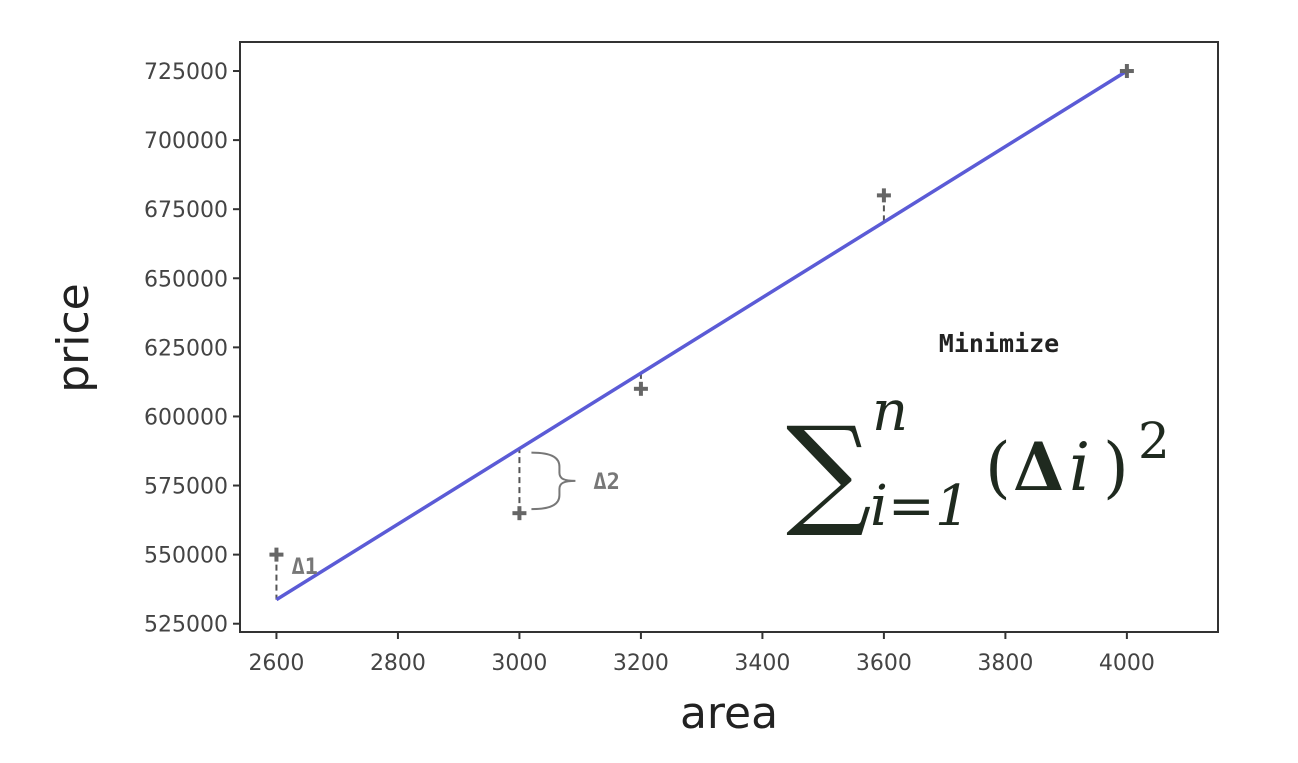 The width and height of the screenshot is (1298, 763). What do you see at coordinates (920, 506) in the screenshot?
I see `lower-limit: i=1` at bounding box center [920, 506].